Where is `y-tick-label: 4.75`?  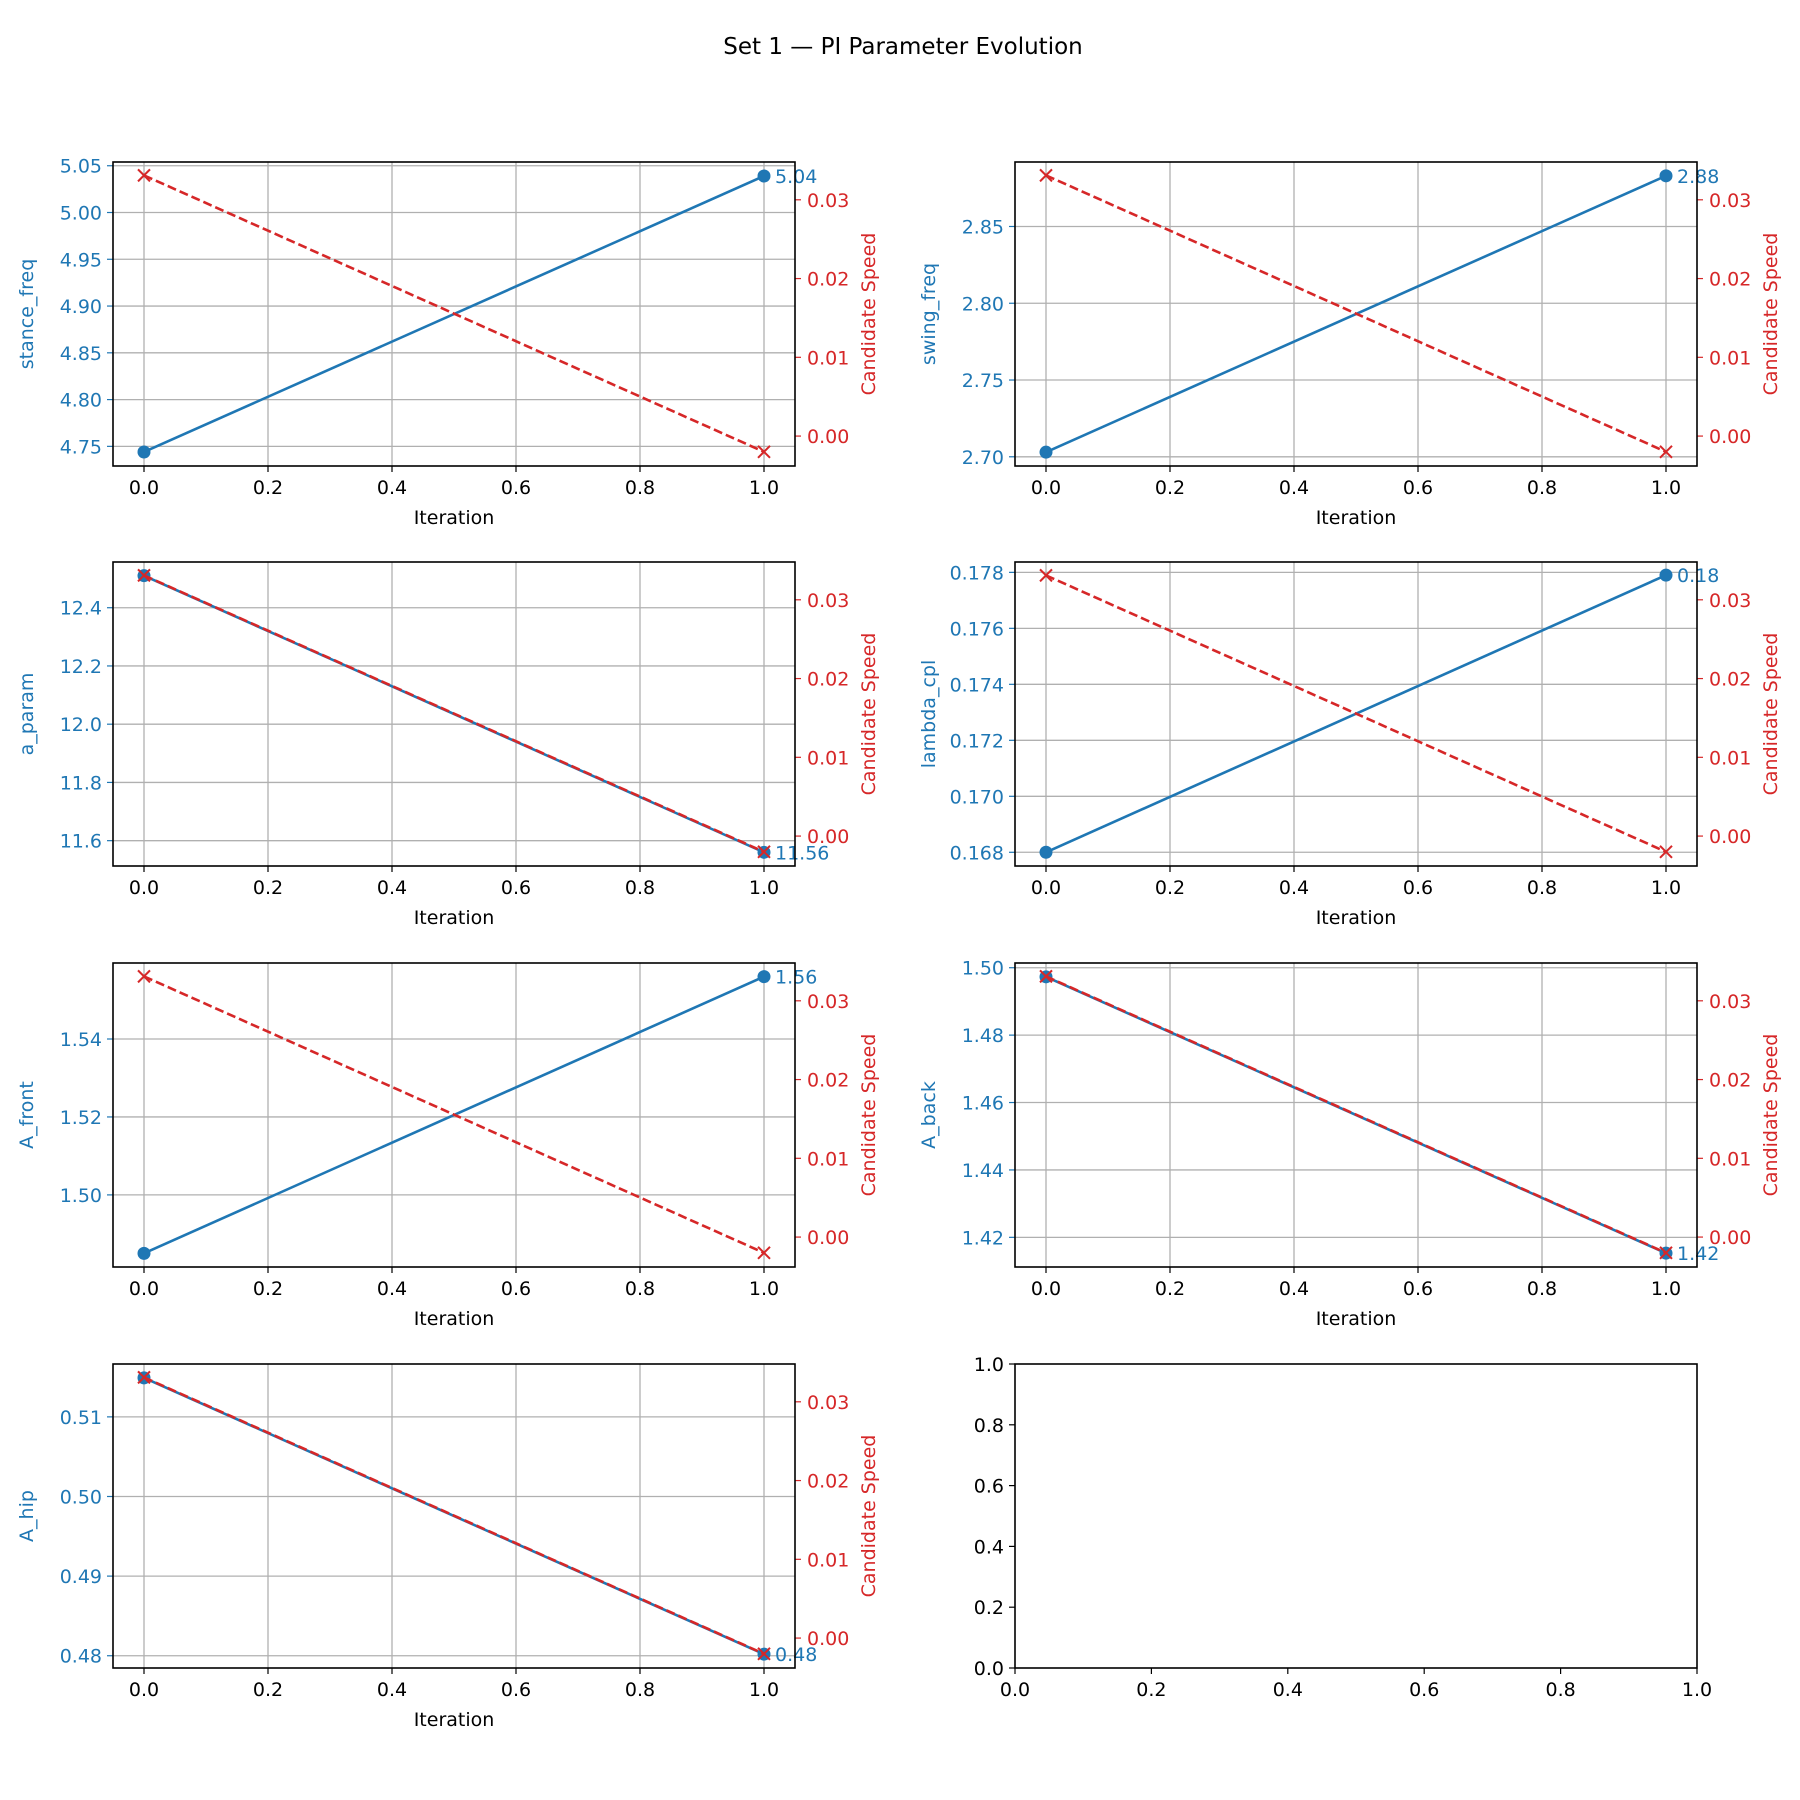 y-tick-label: 4.75 is located at coordinates (81, 447).